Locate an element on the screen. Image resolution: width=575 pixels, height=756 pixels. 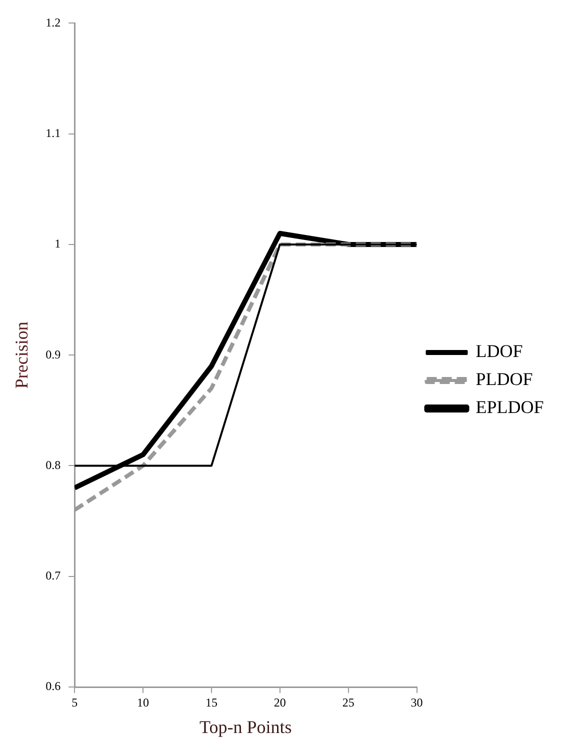
y-tick-label: 0.8 is located at coordinates (53, 465).